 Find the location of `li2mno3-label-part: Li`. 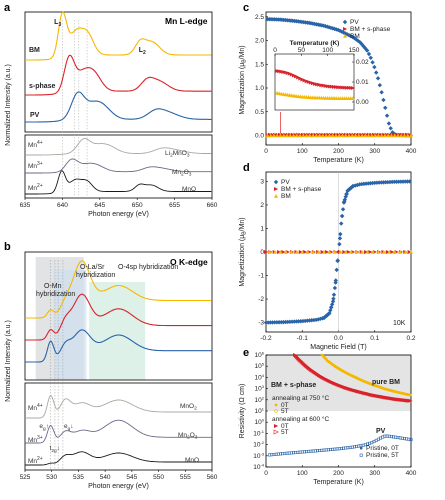

li2mno3-label-part: Li is located at coordinates (167, 153).